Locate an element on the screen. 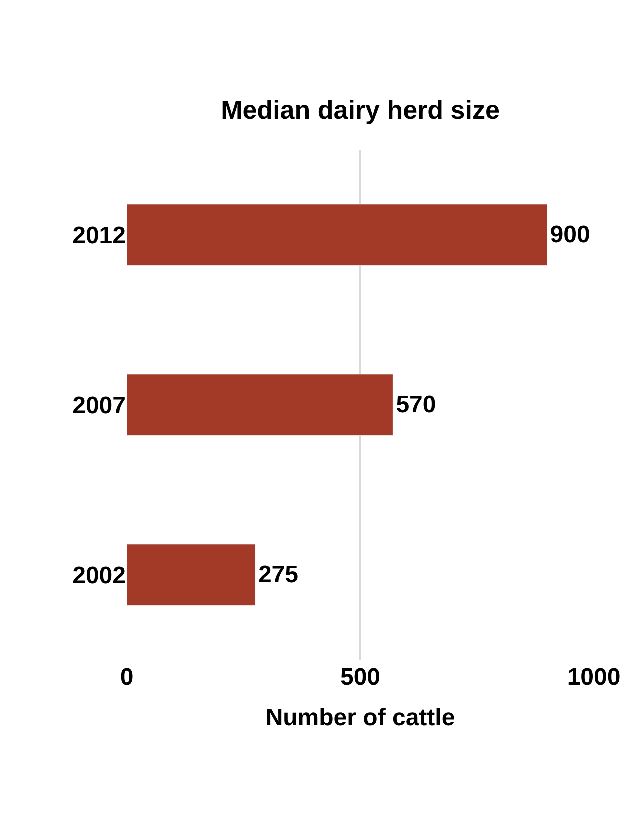 The image size is (633, 840). chart-title: Median dairy herd size is located at coordinates (360, 110).